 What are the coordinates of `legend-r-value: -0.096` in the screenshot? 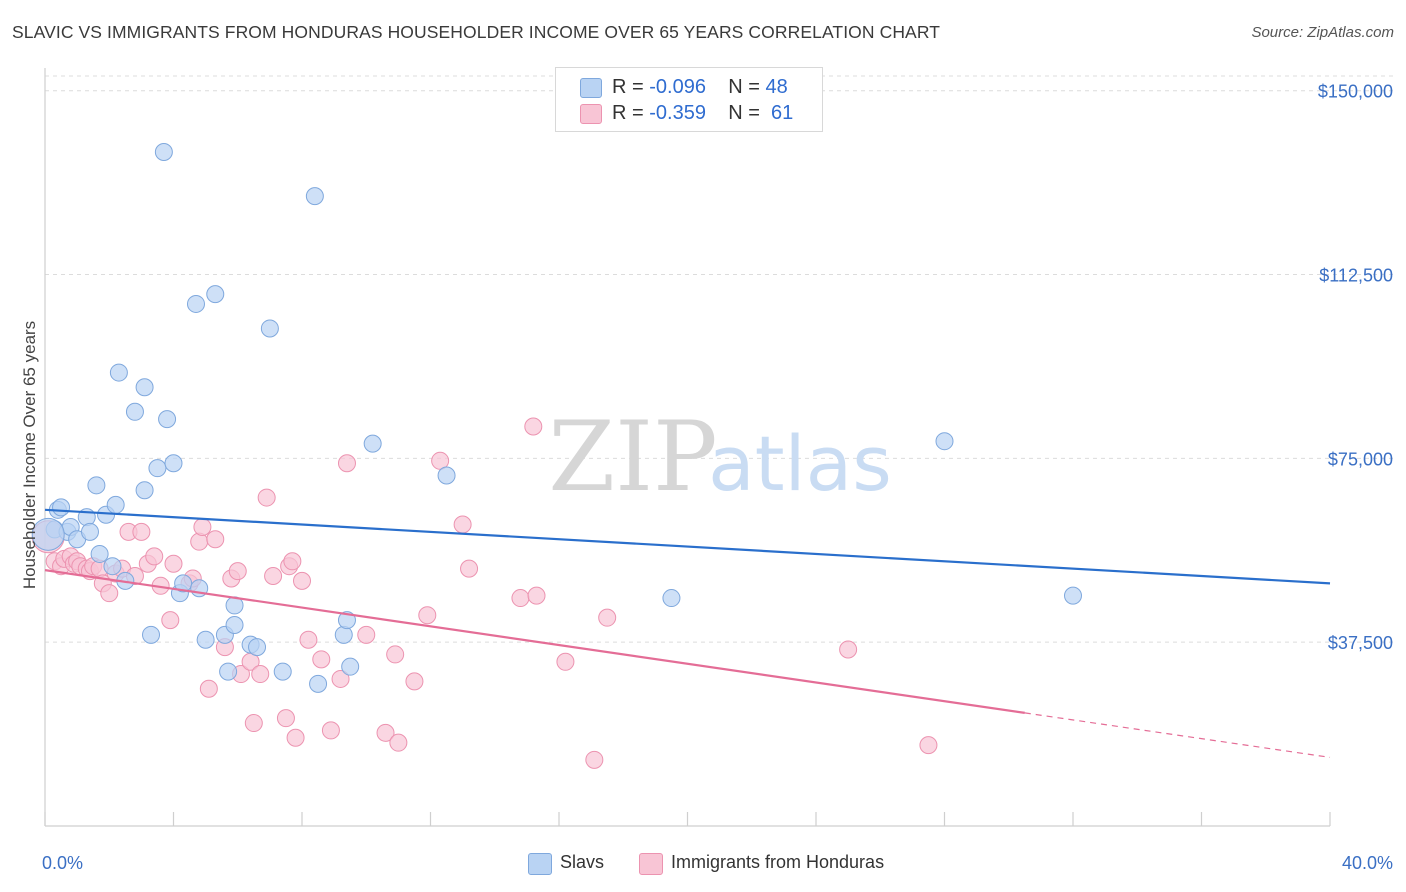 It's located at (677, 87).